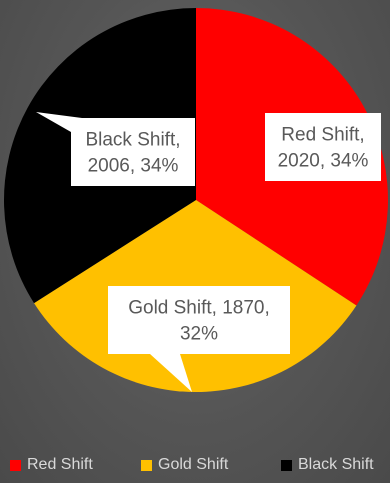 The image size is (390, 483). I want to click on legend-label-black-shift: Black Shift, so click(336, 464).